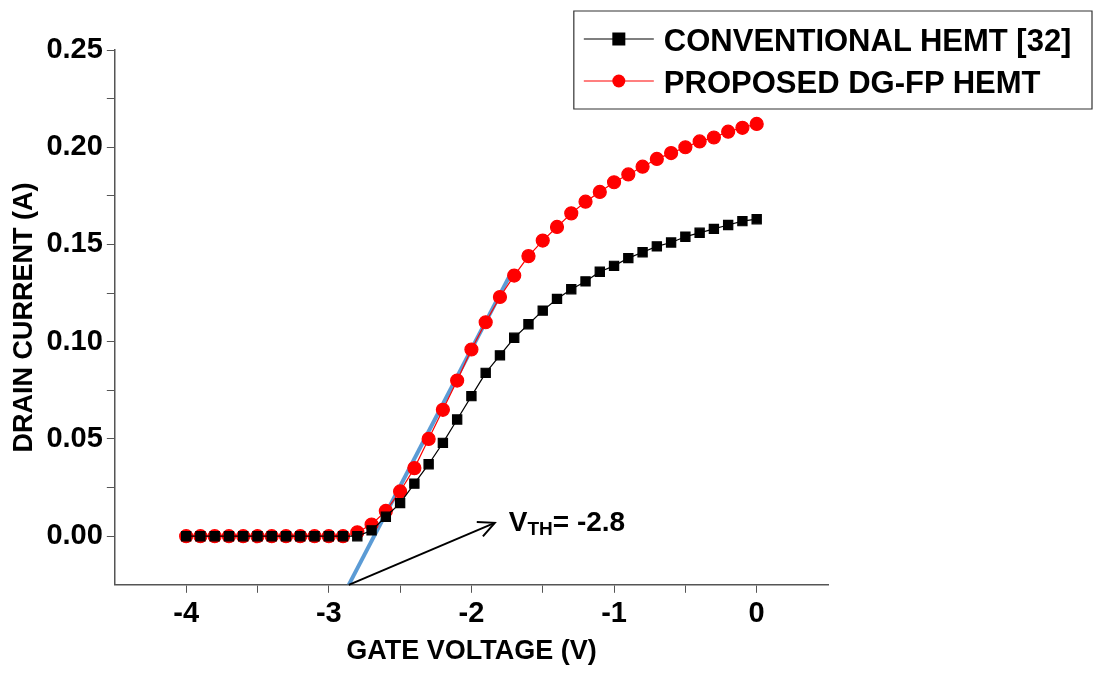 The image size is (1102, 678). I want to click on x-axis-title: GATE VOLTAGE (V), so click(471, 650).